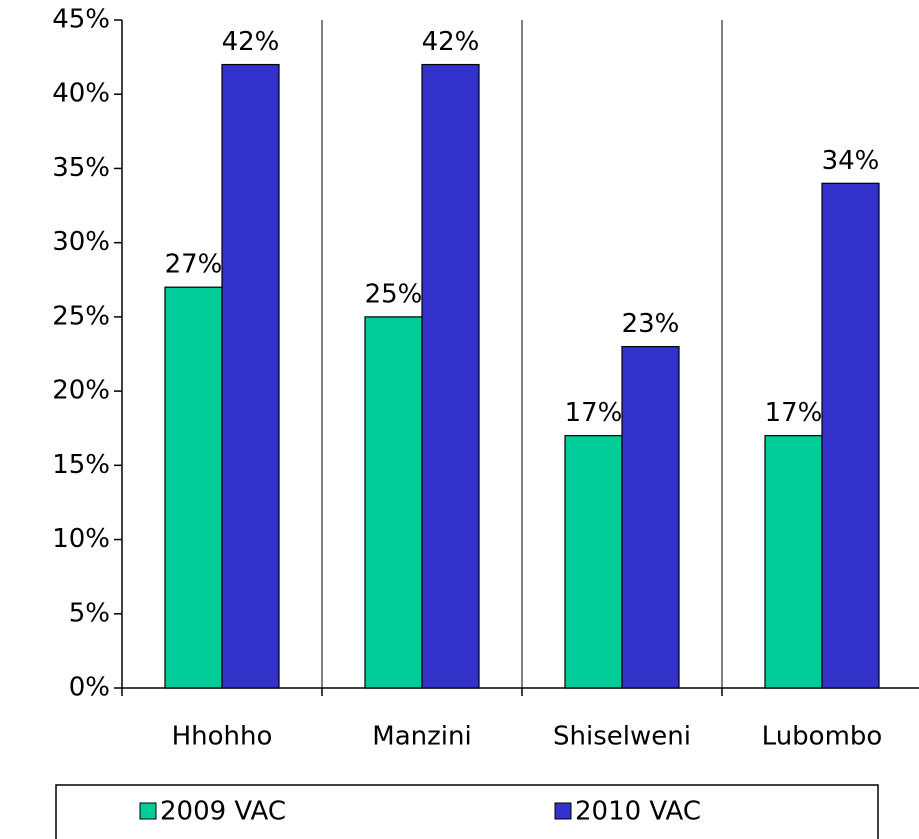  I want to click on y-tick-label: 10%, so click(81, 539).